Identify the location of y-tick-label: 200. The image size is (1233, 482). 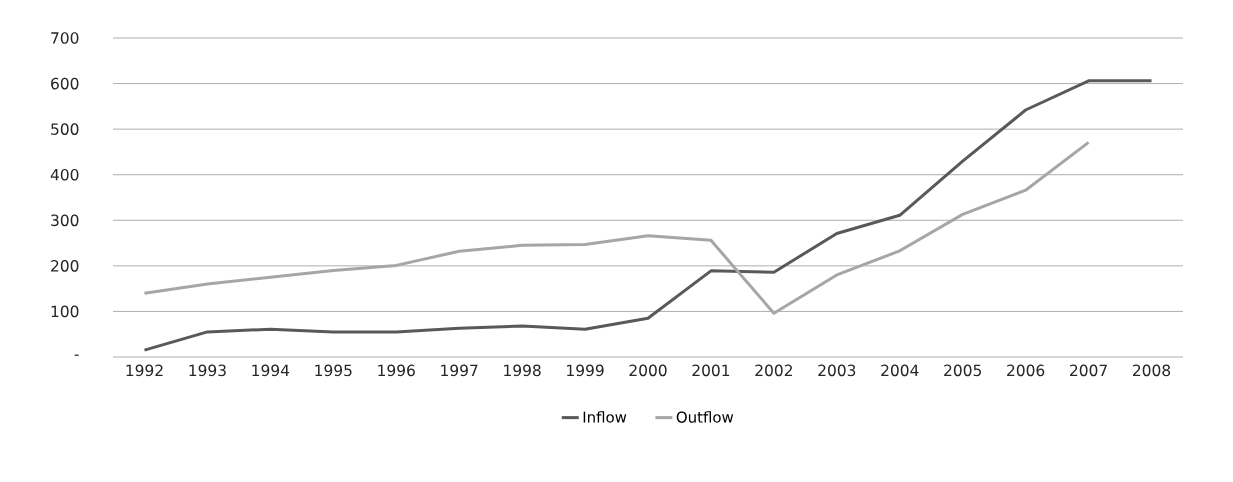
(65, 266).